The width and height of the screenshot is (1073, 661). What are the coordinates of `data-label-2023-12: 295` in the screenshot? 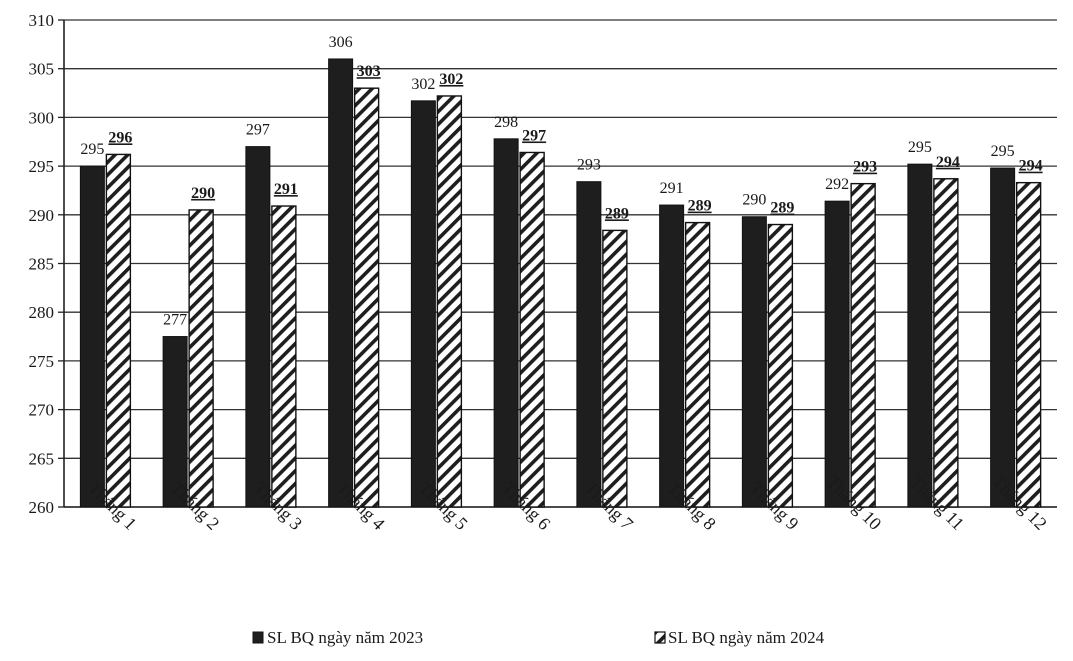 It's located at (1003, 151).